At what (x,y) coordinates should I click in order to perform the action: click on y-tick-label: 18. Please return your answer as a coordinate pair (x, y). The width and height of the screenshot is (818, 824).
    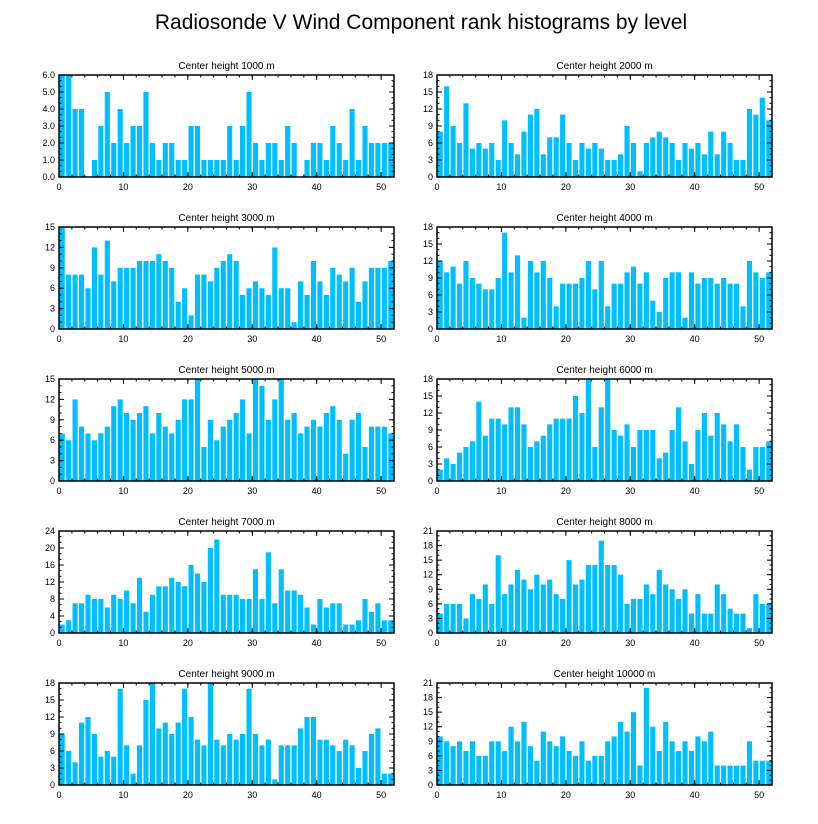
    Looking at the image, I should click on (428, 379).